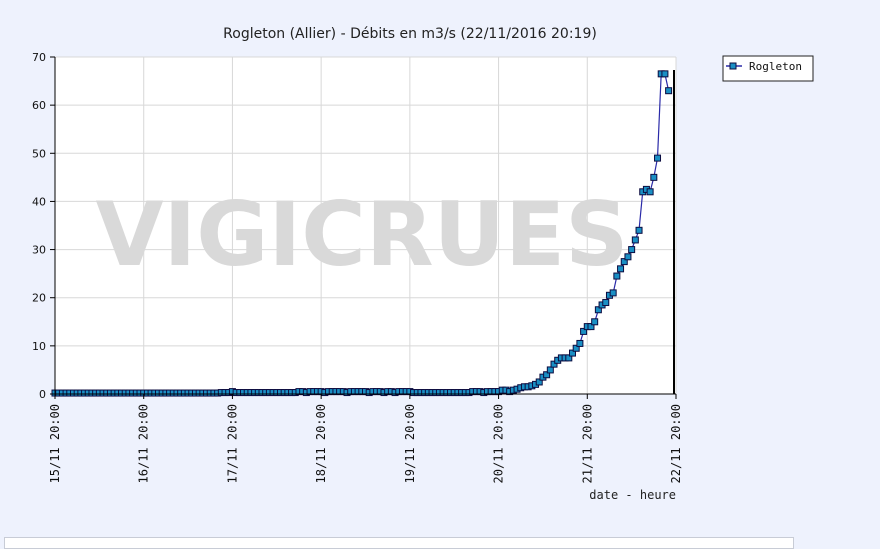  Describe the element at coordinates (632, 495) in the screenshot. I see `x-axis-label: date - heure` at that location.